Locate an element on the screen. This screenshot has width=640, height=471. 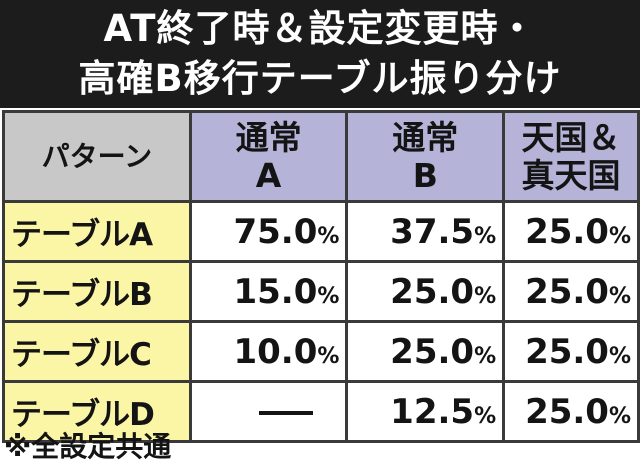
table-row: テーブルB 15.0% 25.0% 25.0% is located at coordinates (321, 291).